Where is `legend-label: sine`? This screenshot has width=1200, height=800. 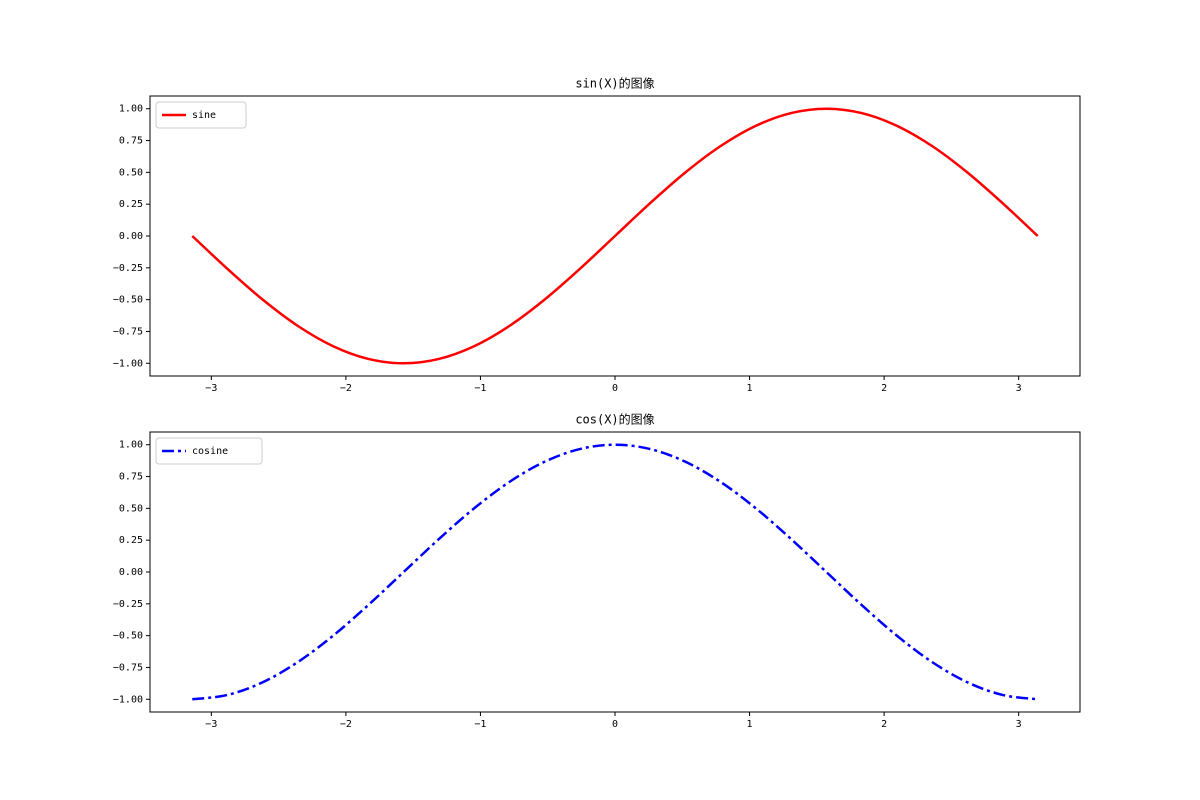
legend-label: sine is located at coordinates (204, 115).